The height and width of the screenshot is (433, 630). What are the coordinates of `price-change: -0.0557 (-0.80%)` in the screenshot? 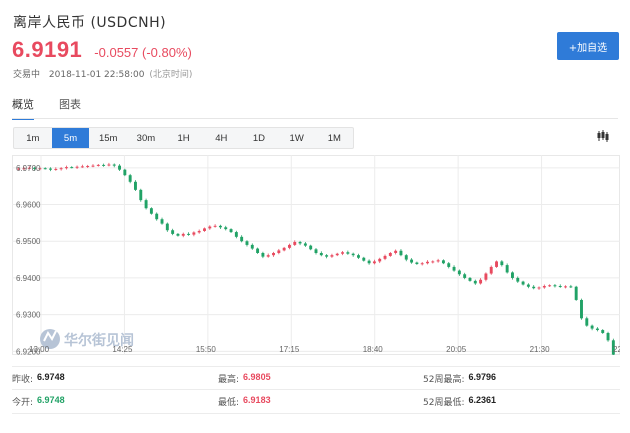 It's located at (143, 52).